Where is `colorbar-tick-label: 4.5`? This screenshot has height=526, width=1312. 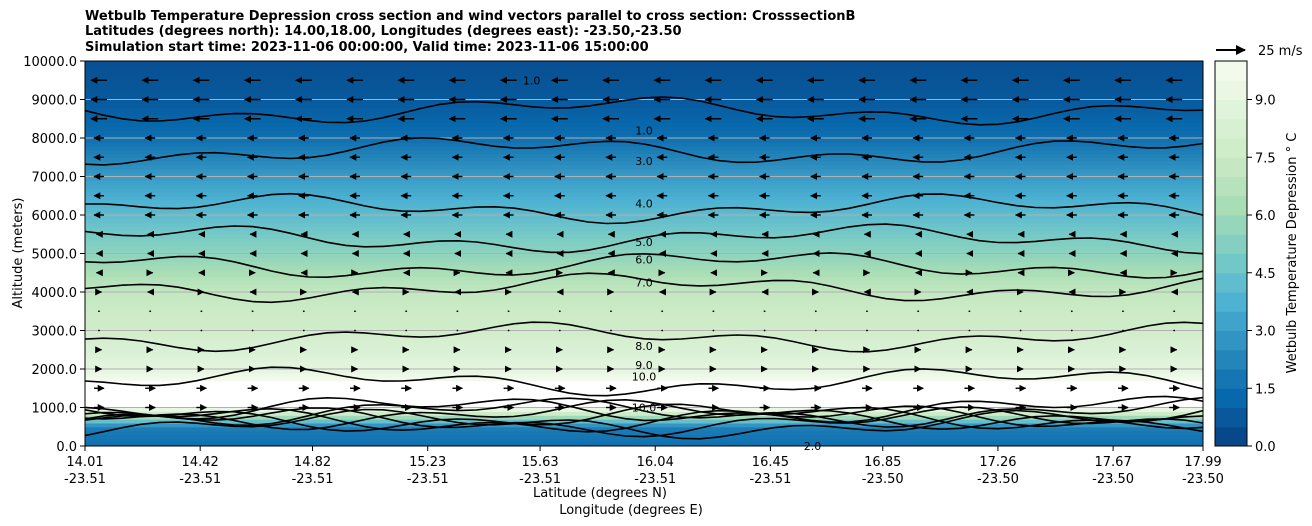 colorbar-tick-label: 4.5 is located at coordinates (1265, 274).